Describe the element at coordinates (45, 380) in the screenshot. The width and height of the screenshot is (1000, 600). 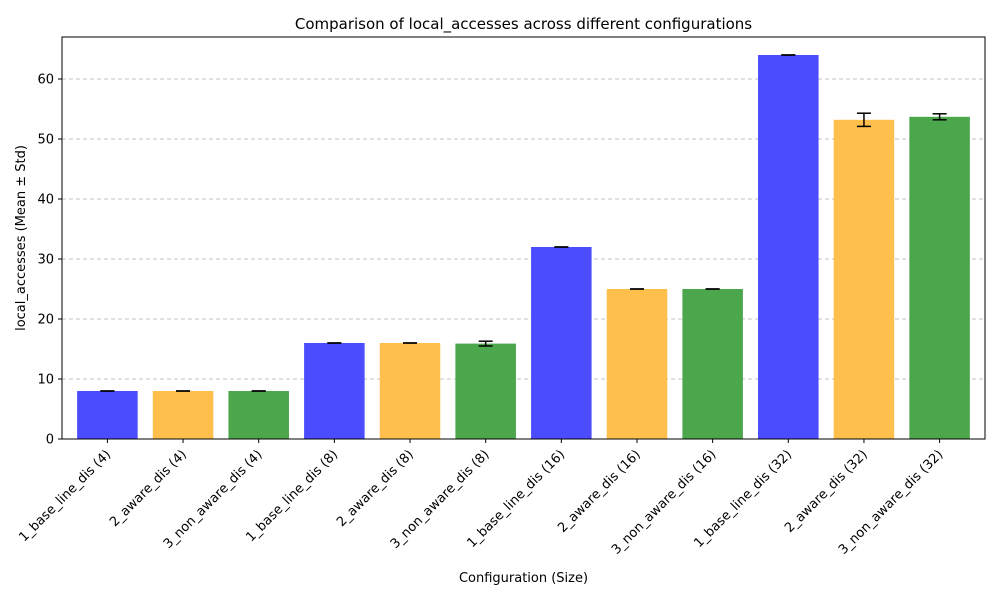
I see `y-tick-label: 10` at that location.